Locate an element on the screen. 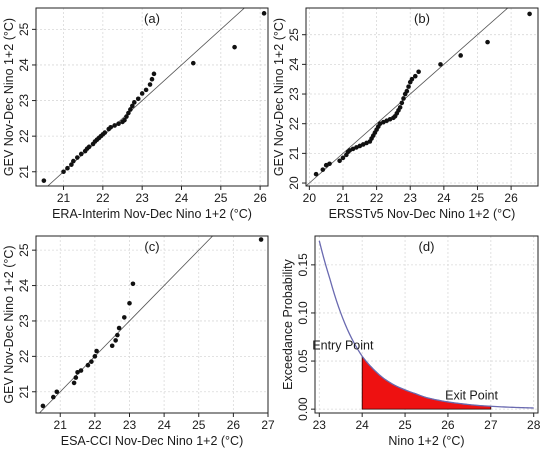 The width and height of the screenshot is (550, 456). y-tick-label: 0.10 is located at coordinates (303, 313).